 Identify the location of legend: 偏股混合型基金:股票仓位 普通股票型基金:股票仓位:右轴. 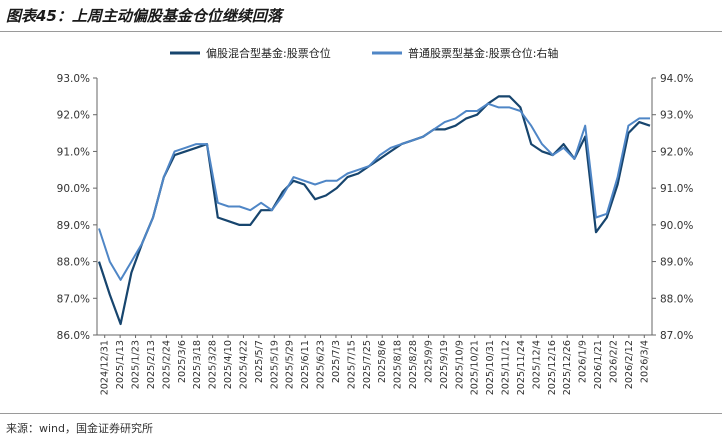
(364, 53).